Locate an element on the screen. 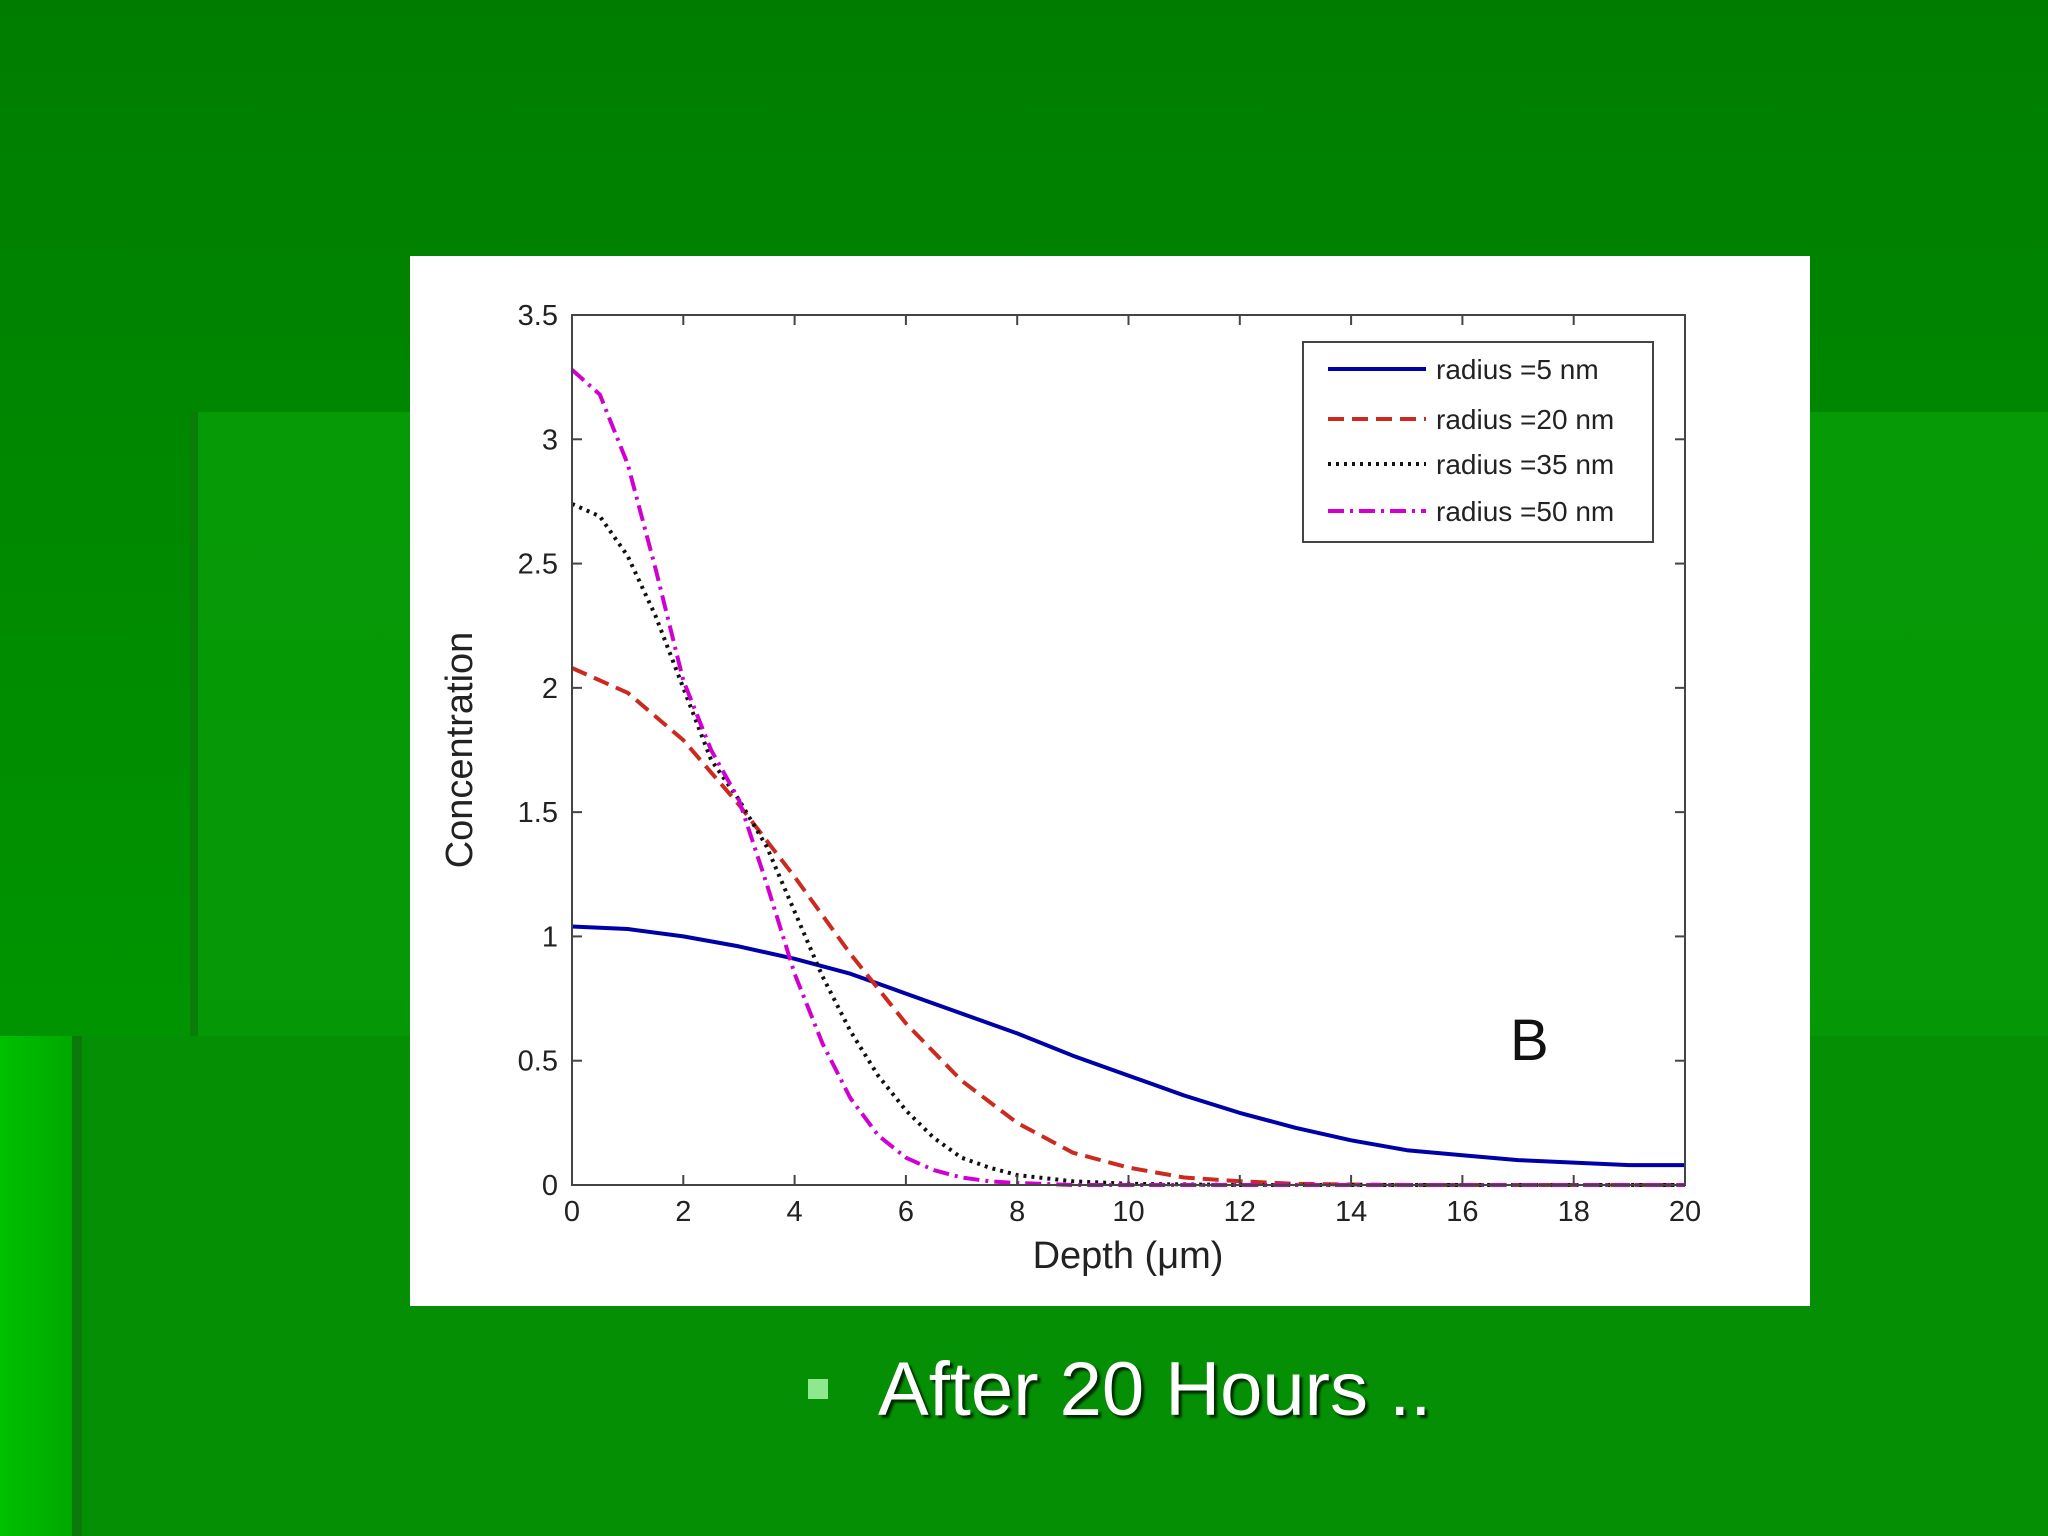 This screenshot has height=1536, width=2048. square-bullet-icon is located at coordinates (818, 1389).